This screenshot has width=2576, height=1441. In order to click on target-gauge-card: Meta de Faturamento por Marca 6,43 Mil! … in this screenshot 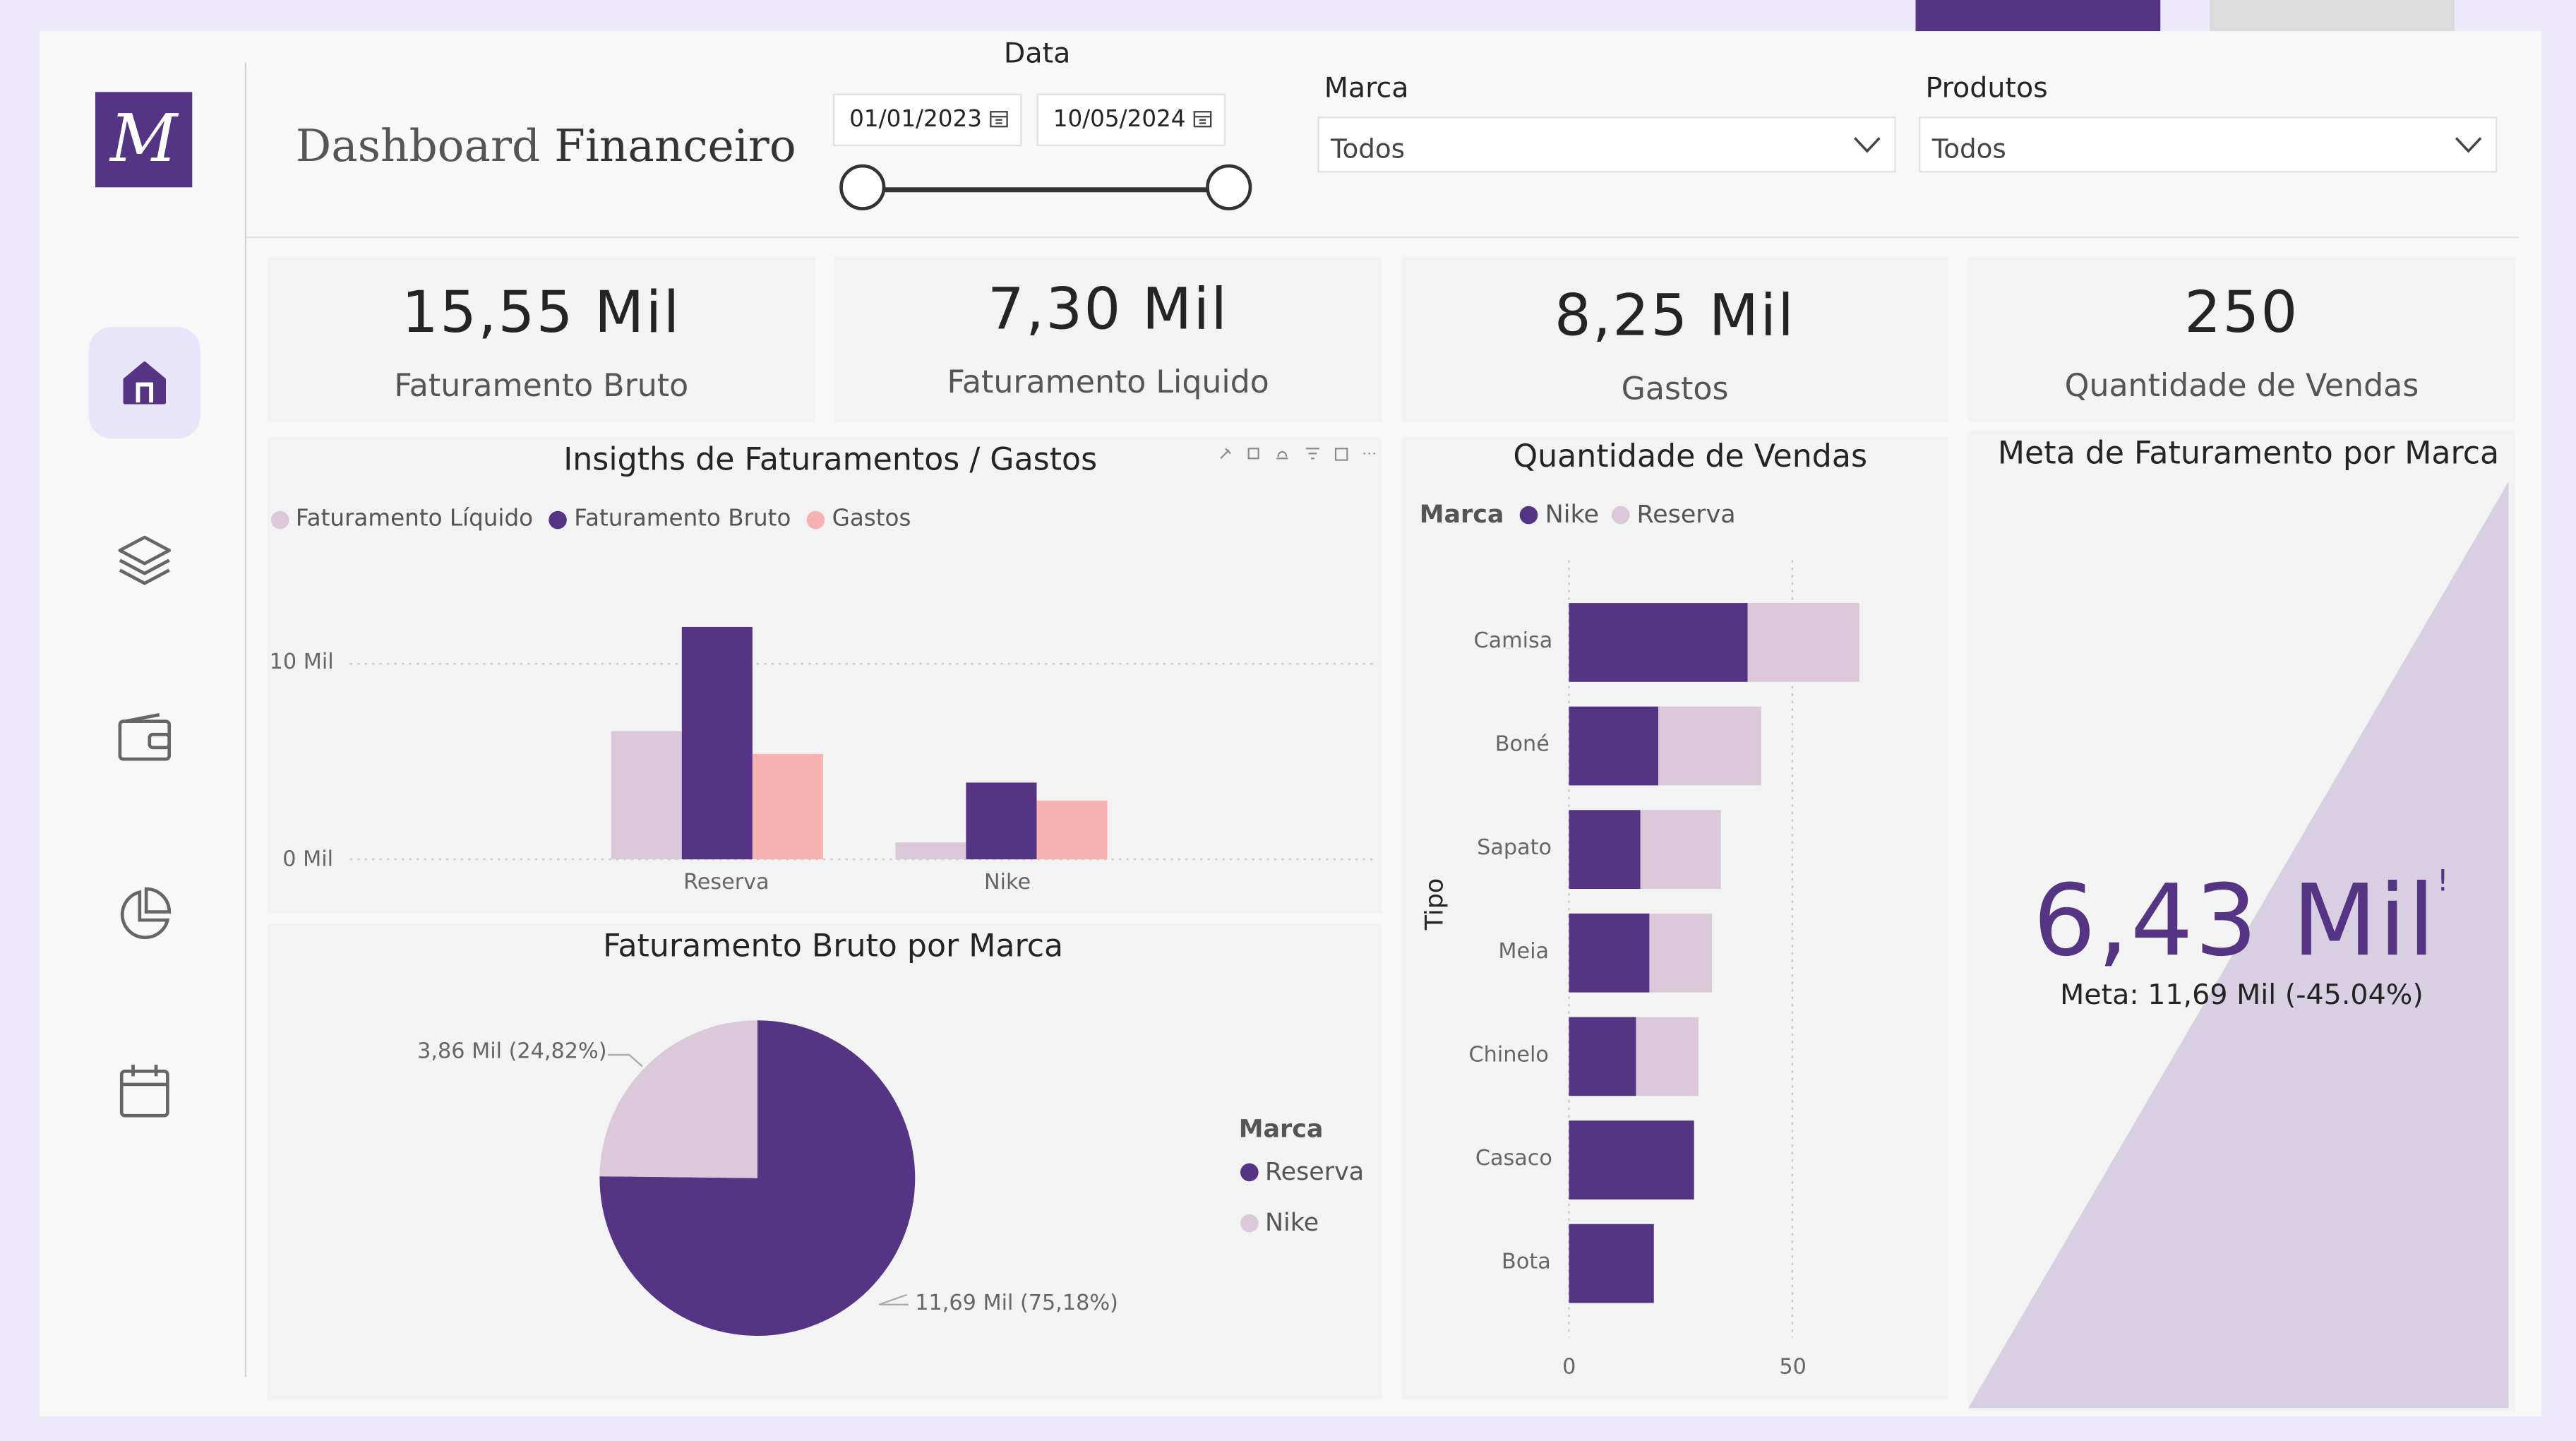, I will do `click(2241, 921)`.